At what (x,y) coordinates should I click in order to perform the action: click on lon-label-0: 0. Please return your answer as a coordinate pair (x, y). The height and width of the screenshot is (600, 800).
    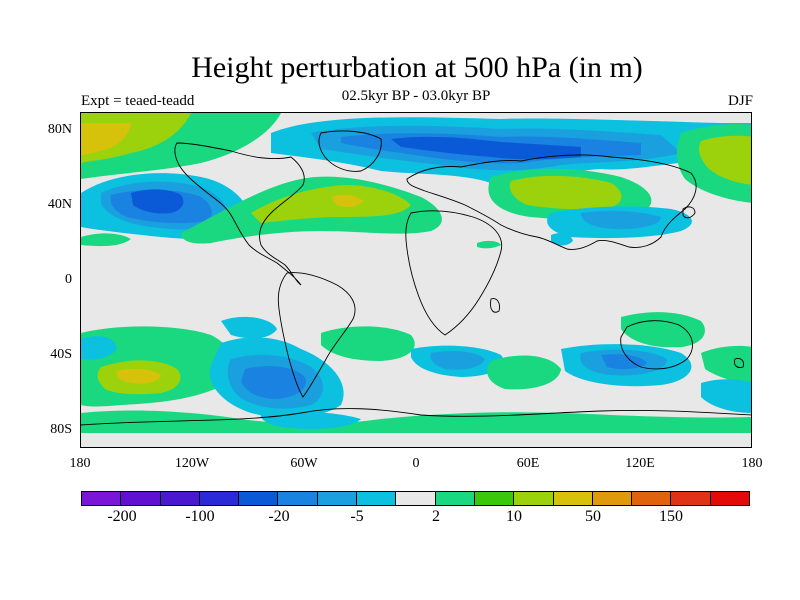
    Looking at the image, I should click on (416, 463).